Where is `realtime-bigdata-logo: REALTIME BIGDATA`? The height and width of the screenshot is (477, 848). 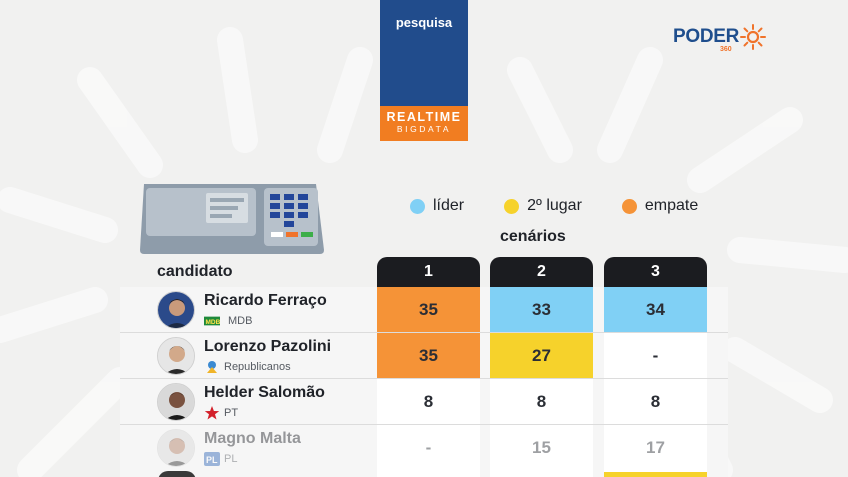 realtime-bigdata-logo: REALTIME BIGDATA is located at coordinates (424, 123).